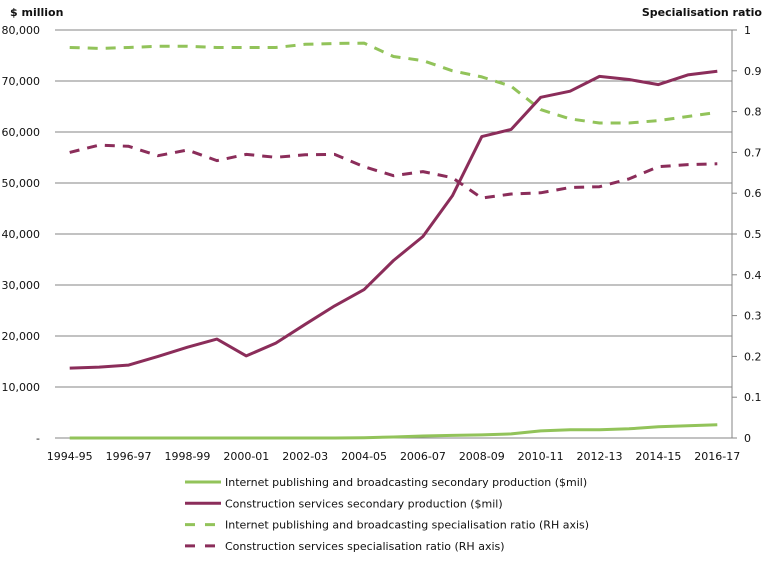 Image resolution: width=762 pixels, height=564 pixels. I want to click on right-tick-label: 0, so click(747, 438).